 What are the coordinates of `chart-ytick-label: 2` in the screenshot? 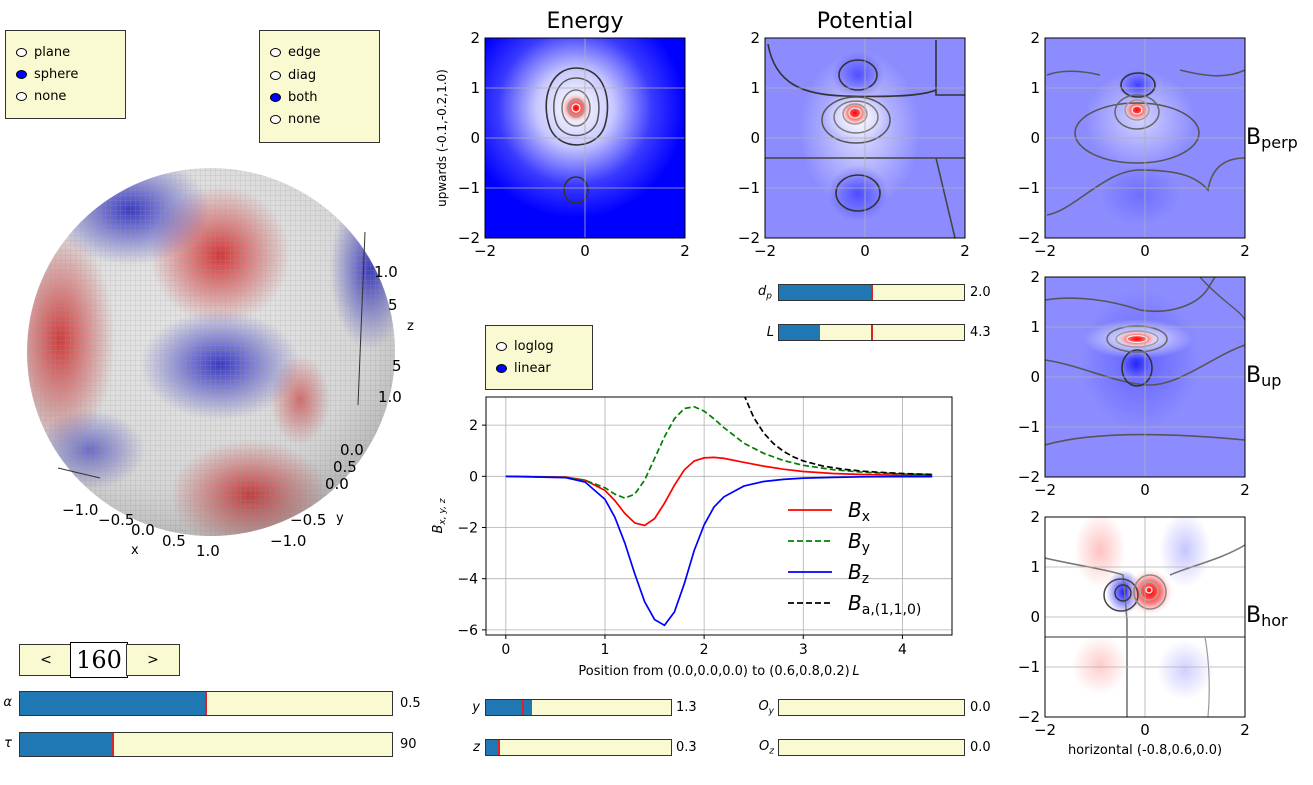 It's located at (473, 426).